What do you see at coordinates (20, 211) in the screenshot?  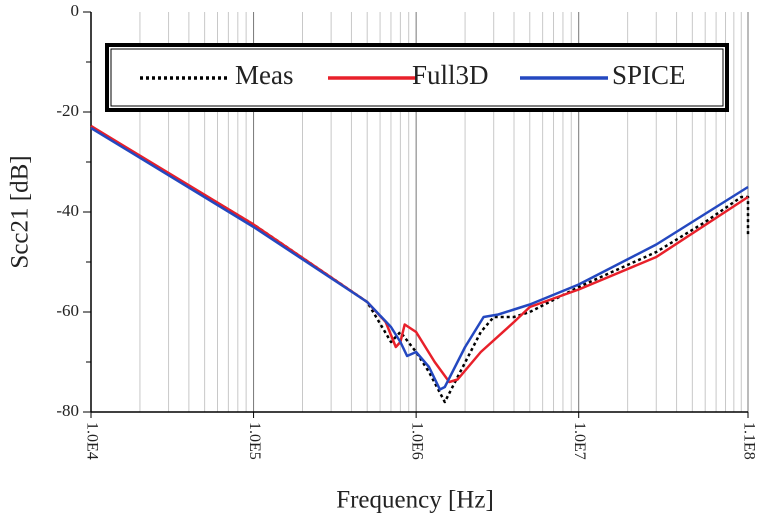 I see `y-axis-label: Scc21 [dB]` at bounding box center [20, 211].